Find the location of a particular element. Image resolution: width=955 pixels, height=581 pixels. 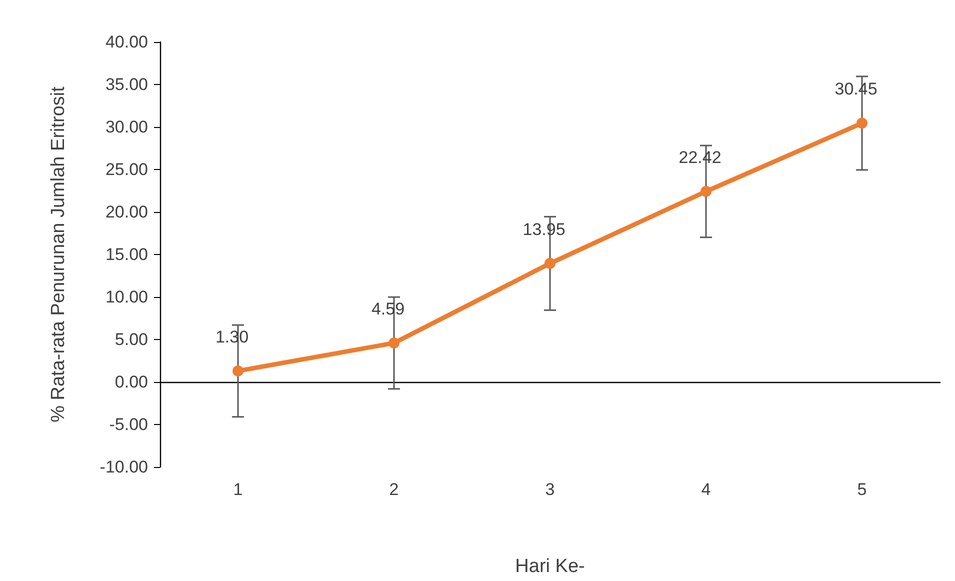

y-tick-label: 5.00 is located at coordinates (131, 339).